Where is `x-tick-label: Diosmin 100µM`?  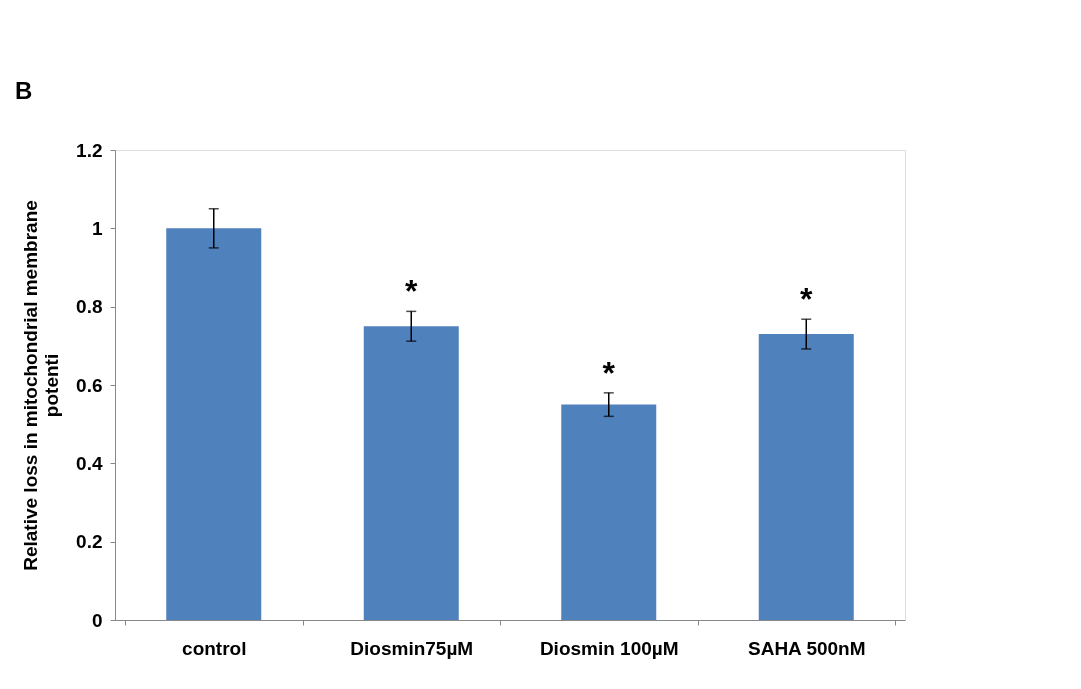 x-tick-label: Diosmin 100µM is located at coordinates (609, 648).